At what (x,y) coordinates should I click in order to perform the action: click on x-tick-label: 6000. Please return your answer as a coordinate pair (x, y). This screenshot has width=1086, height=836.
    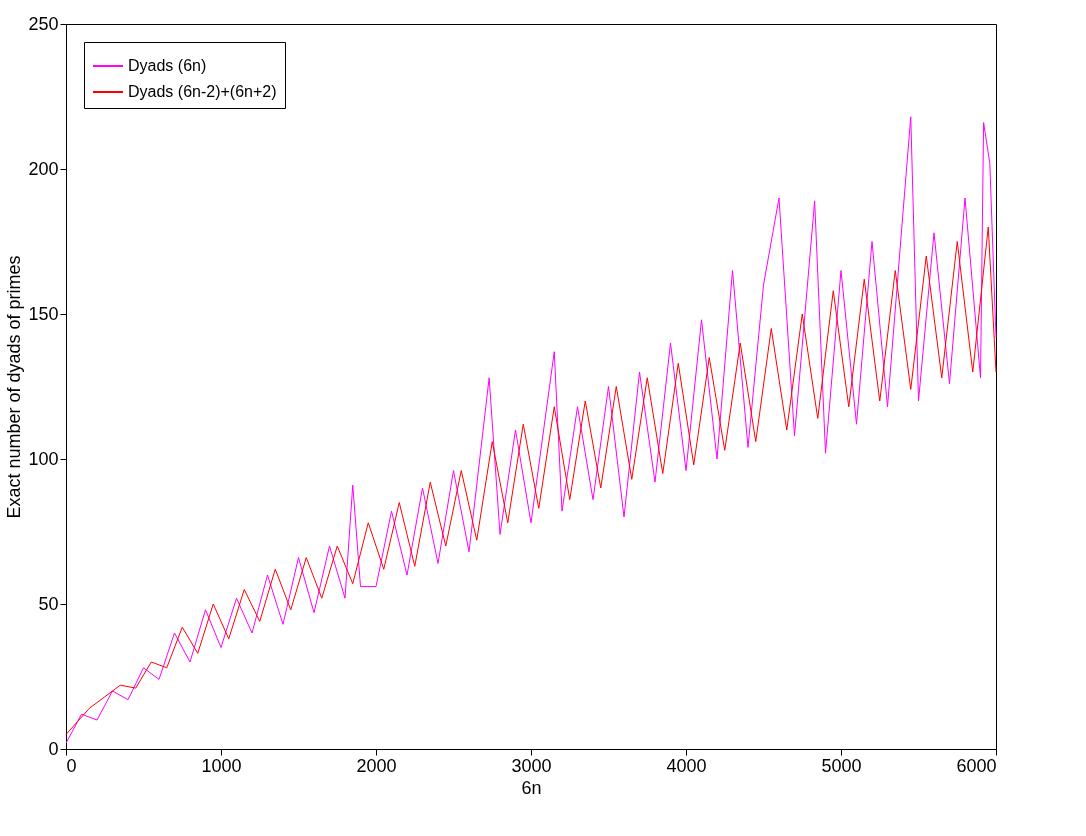
    Looking at the image, I should click on (976, 765).